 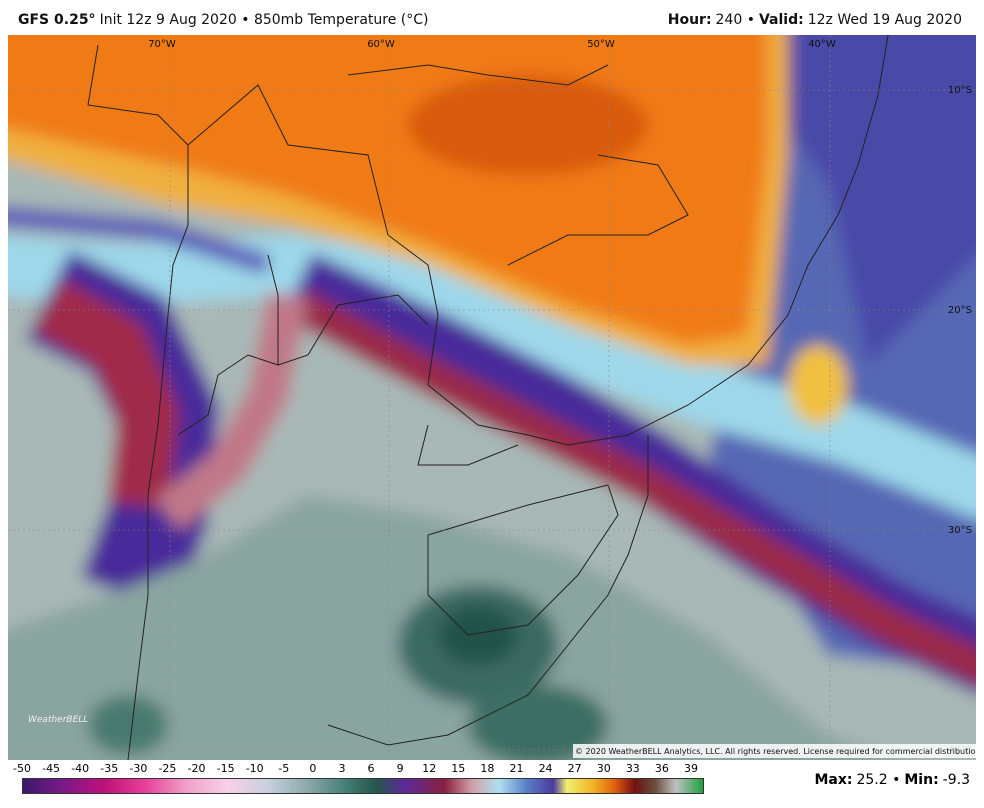 I want to click on colorbar-label: 15, so click(x=458, y=768).